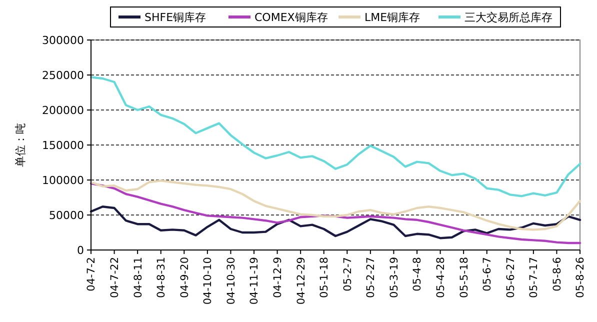  What do you see at coordinates (63, 40) in the screenshot?
I see `y-tick-label: 300000` at bounding box center [63, 40].